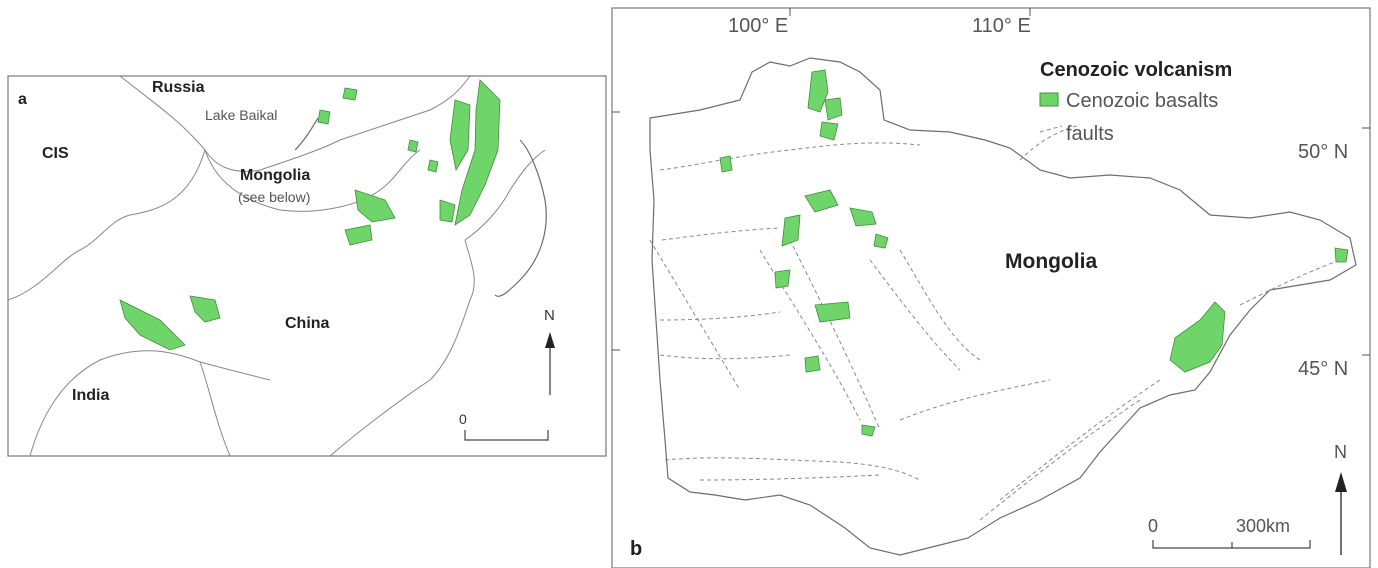  What do you see at coordinates (307, 323) in the screenshot?
I see `label-china: China` at bounding box center [307, 323].